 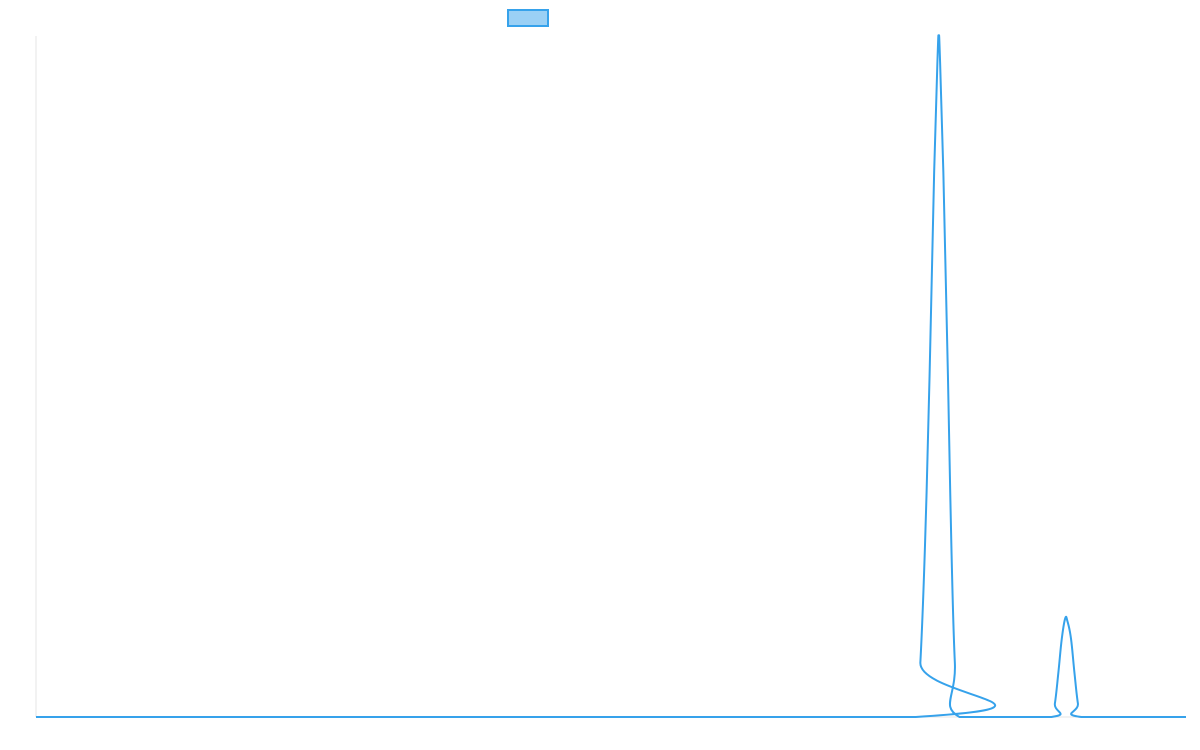 I want to click on legend-swatch, so click(x=528, y=18).